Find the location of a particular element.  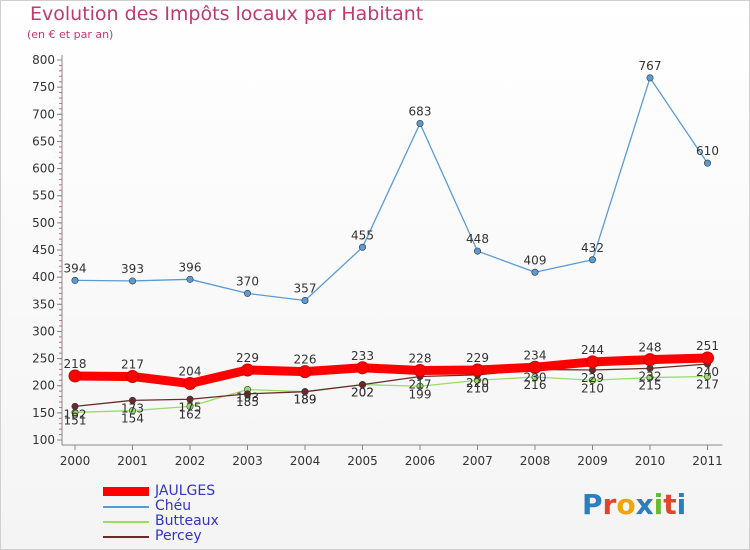

y-tick-label: 800 is located at coordinates (43, 60).